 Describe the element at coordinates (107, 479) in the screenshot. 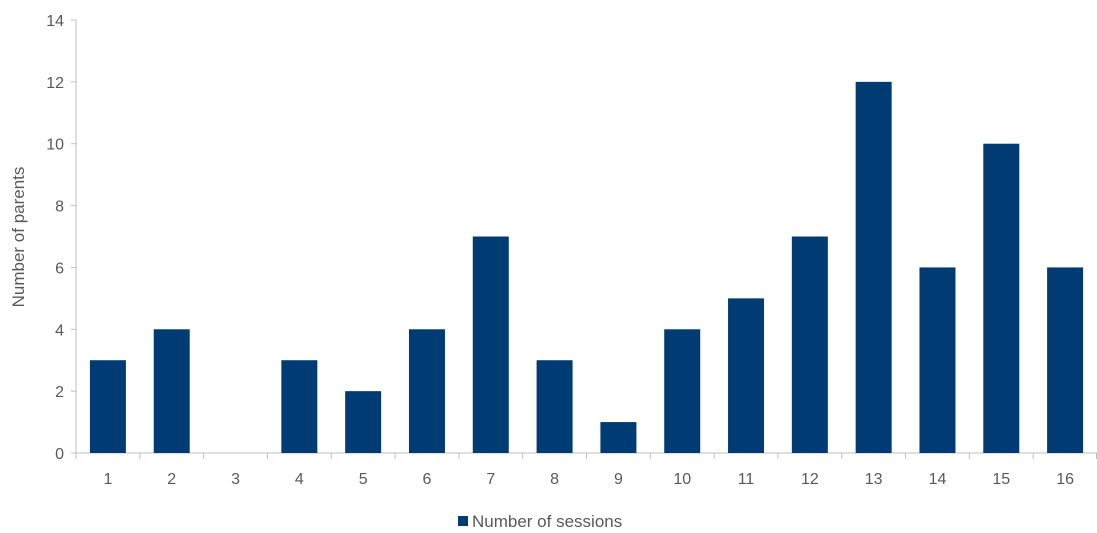

I see `x-tick-label: 1` at that location.